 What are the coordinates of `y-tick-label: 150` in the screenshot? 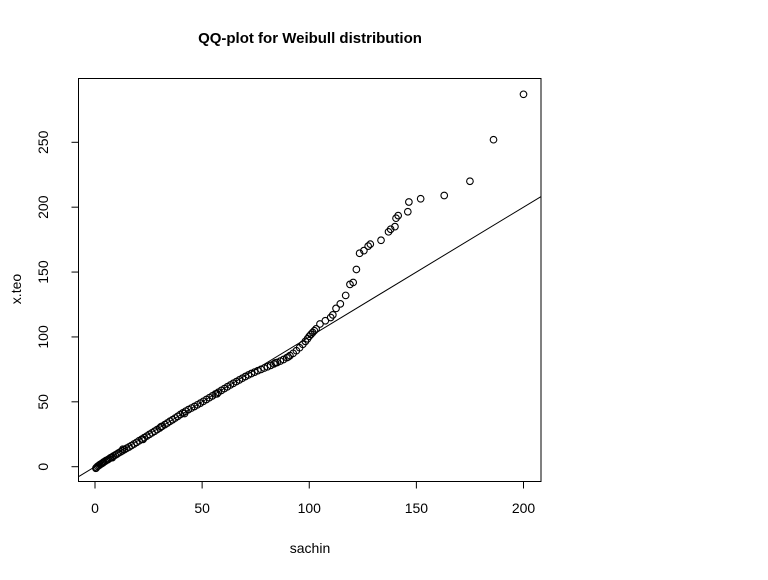 It's located at (43, 272).